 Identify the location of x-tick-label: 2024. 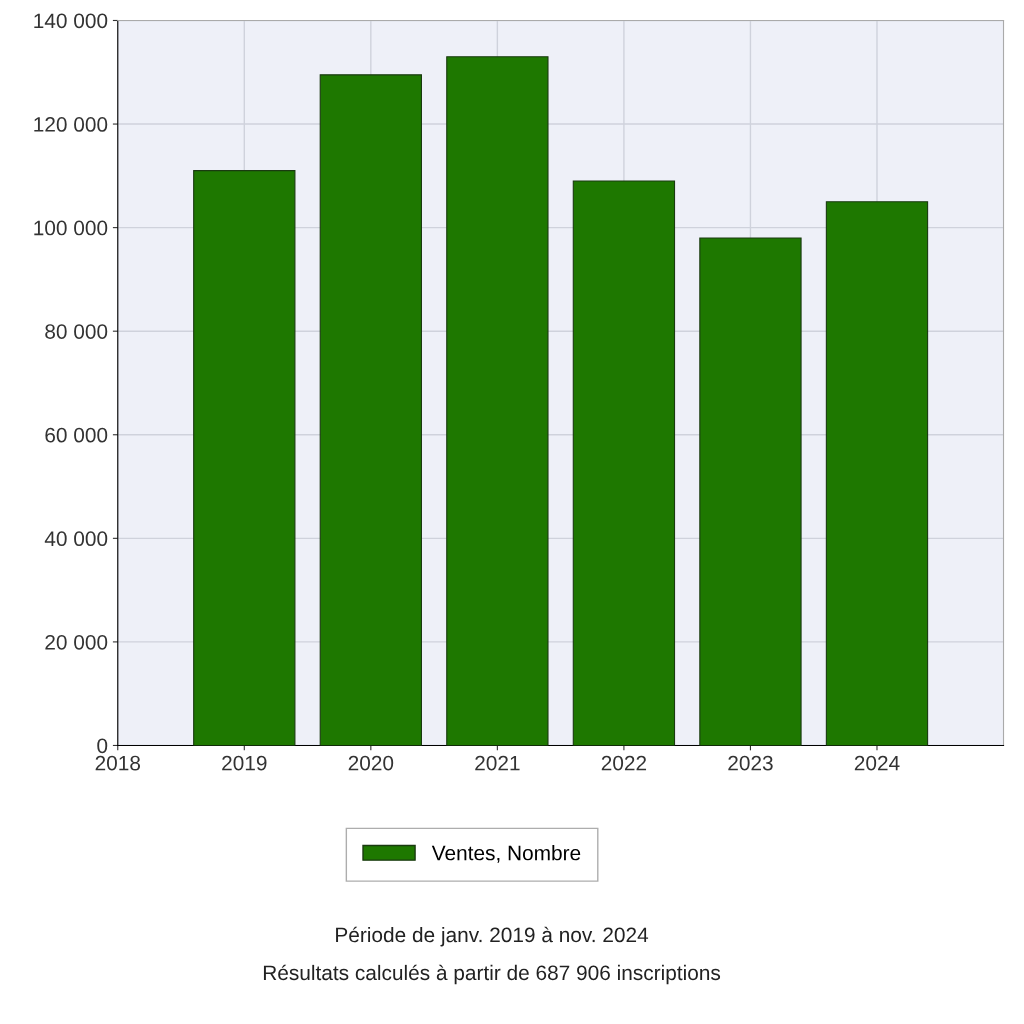
(877, 763).